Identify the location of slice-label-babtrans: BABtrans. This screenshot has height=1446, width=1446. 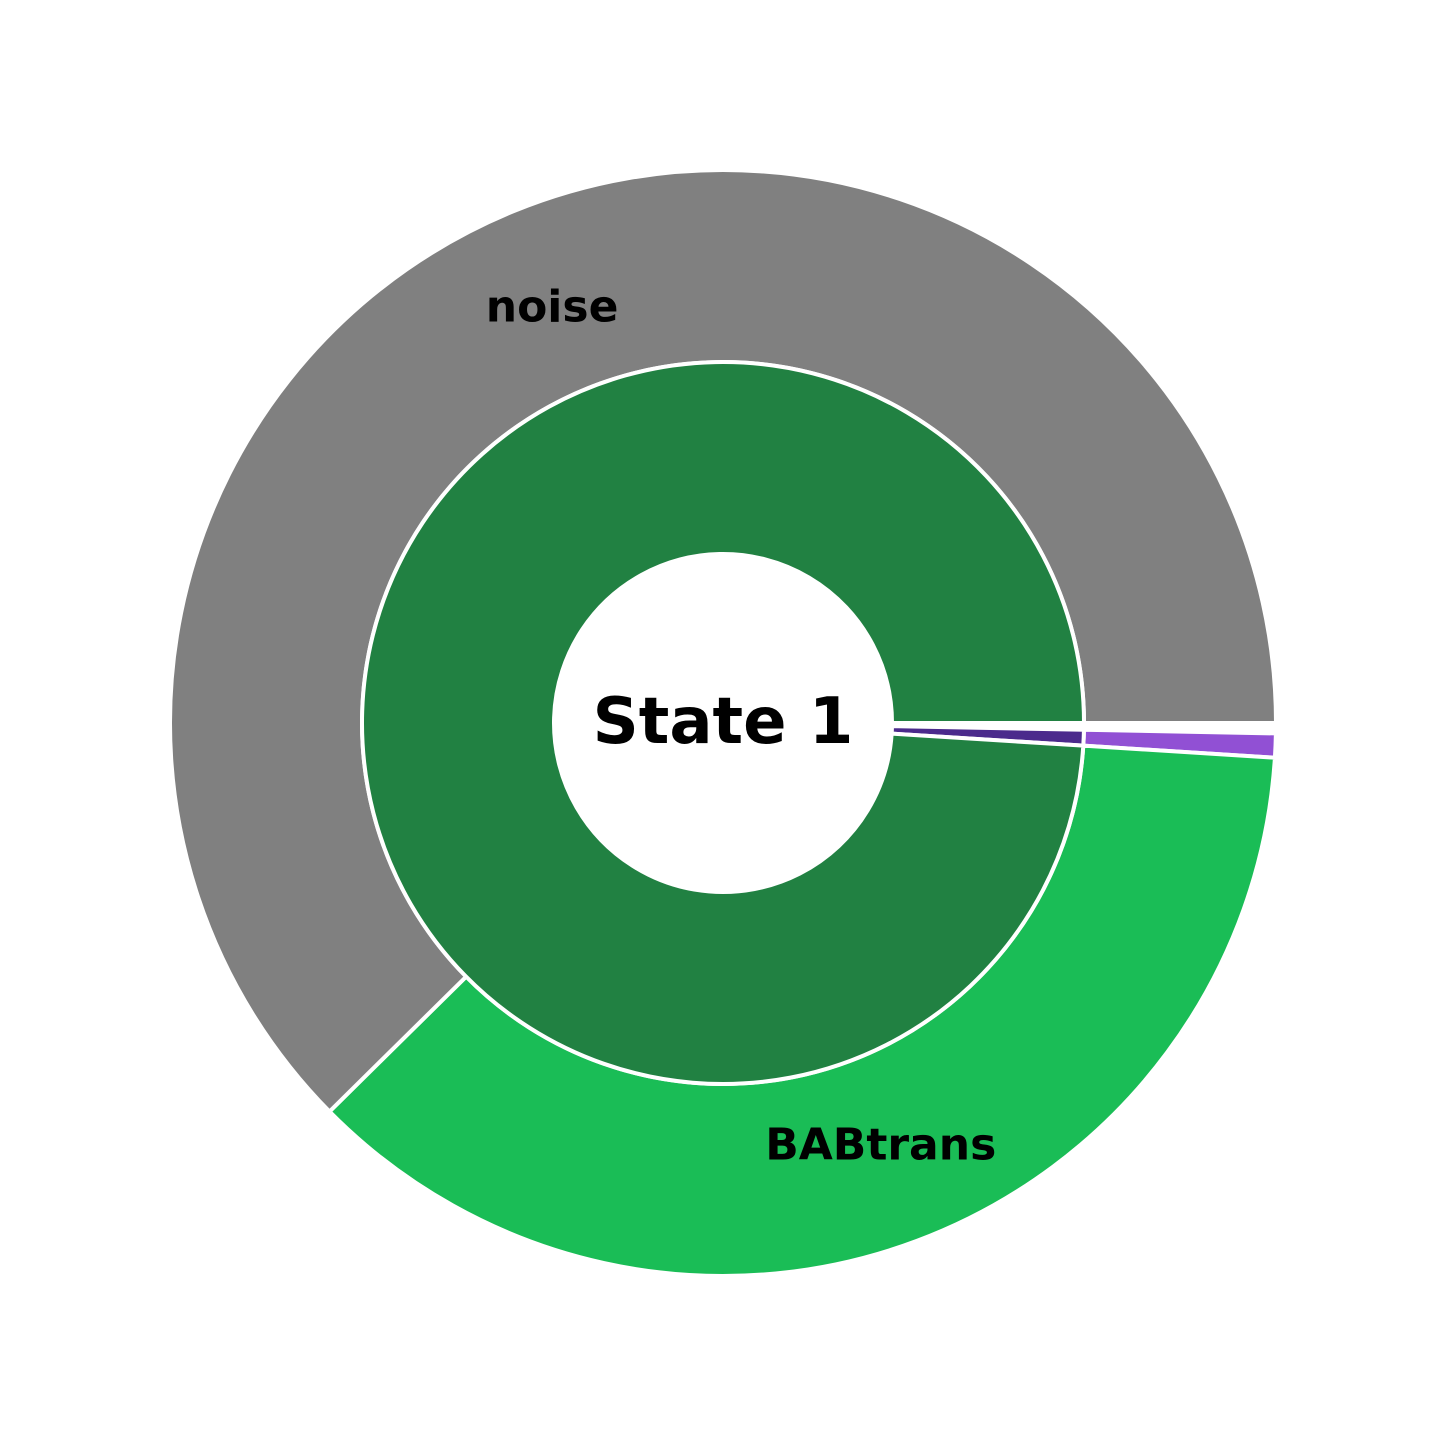
(880, 1144).